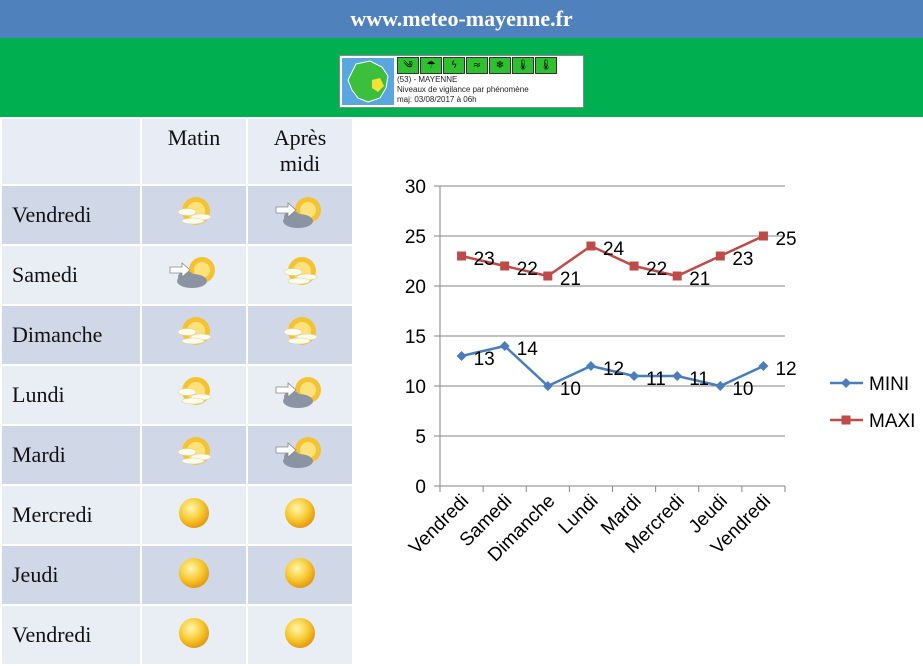 This screenshot has height=666, width=923. What do you see at coordinates (461, 19) in the screenshot?
I see `site-header: www.meteo-mayenne.fr` at bounding box center [461, 19].